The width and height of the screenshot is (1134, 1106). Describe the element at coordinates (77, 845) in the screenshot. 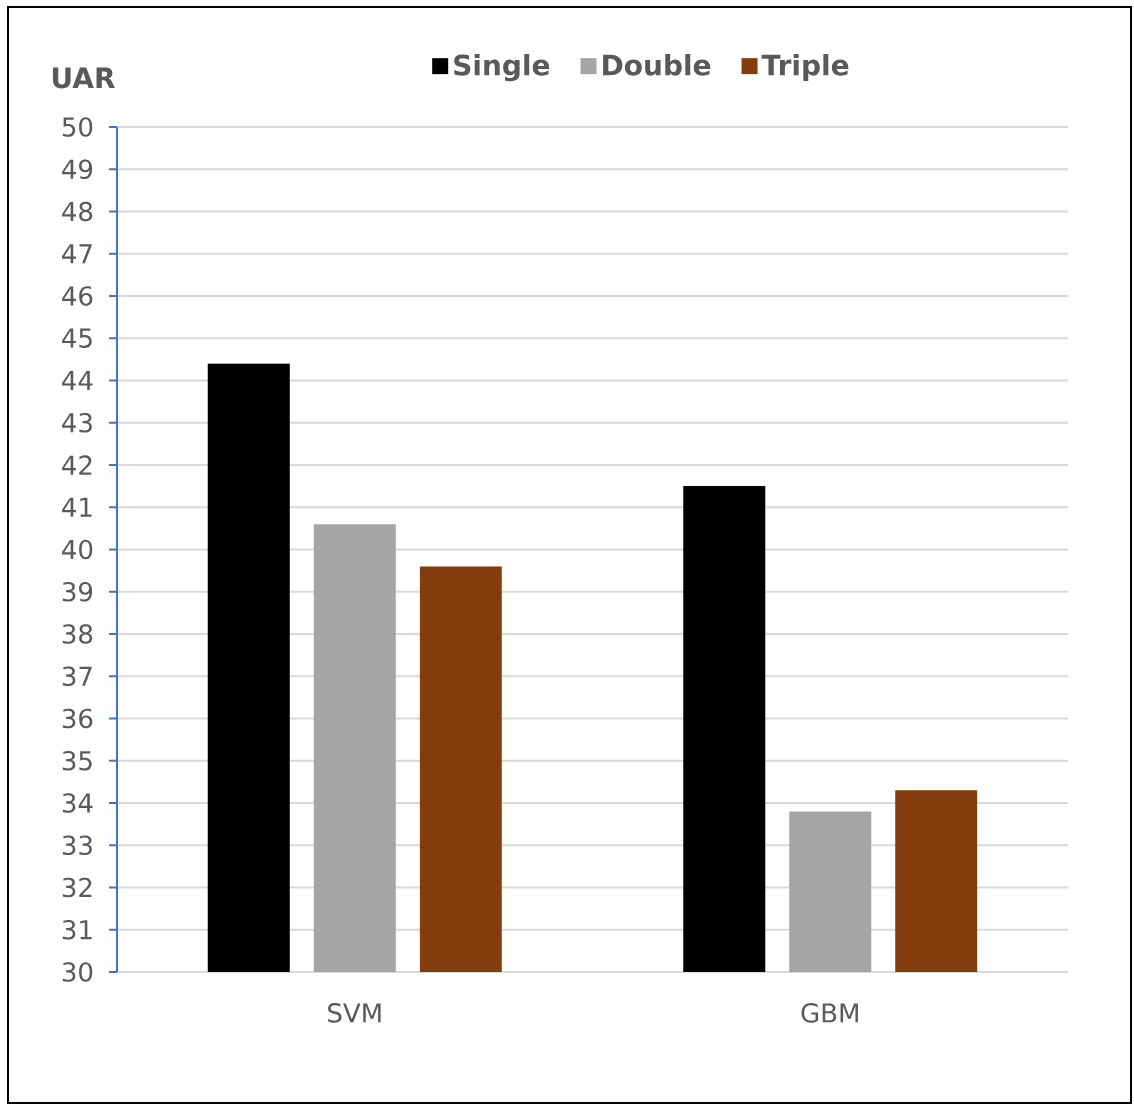

I see `y-tick-label: 33` at that location.